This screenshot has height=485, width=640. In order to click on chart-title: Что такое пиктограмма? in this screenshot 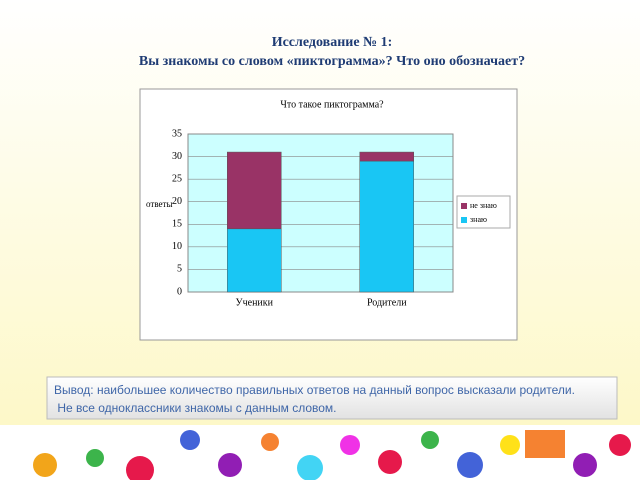, I will do `click(332, 104)`.